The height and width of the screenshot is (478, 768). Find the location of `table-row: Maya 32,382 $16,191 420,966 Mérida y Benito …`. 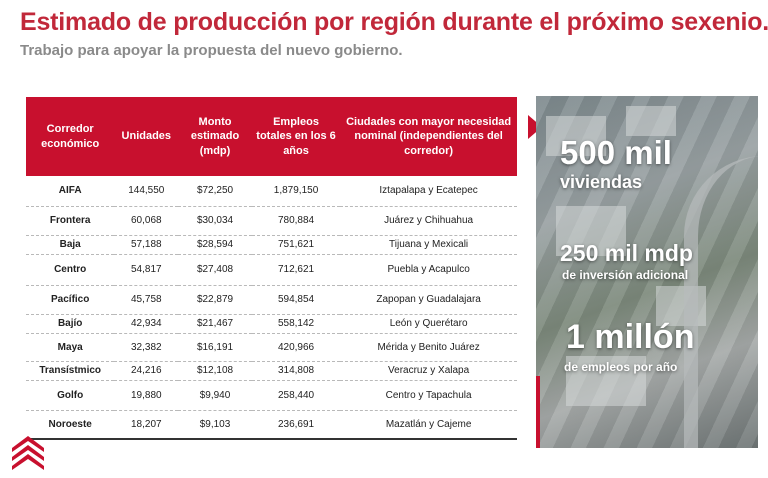

table-row: Maya 32,382 $16,191 420,966 Mérida y Benito … is located at coordinates (271, 347).